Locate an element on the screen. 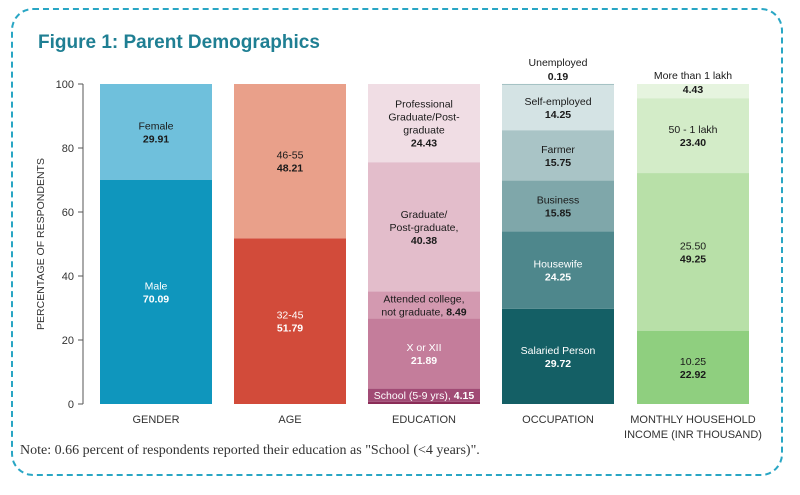  segment-label: Business is located at coordinates (558, 200).